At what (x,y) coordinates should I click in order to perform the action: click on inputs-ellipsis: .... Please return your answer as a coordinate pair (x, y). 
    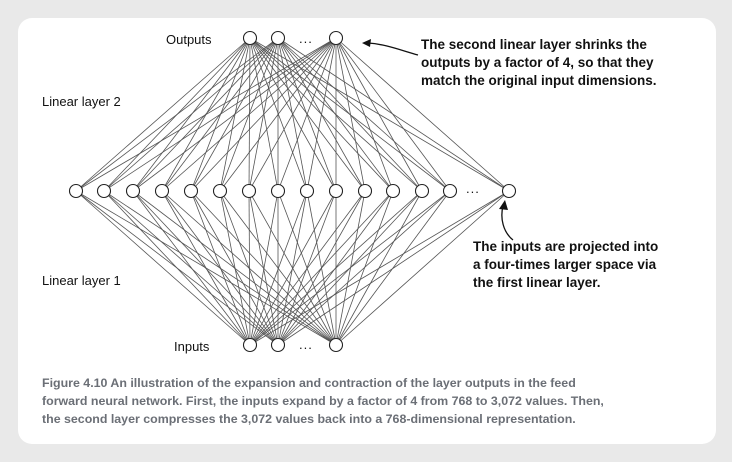
    Looking at the image, I should click on (306, 344).